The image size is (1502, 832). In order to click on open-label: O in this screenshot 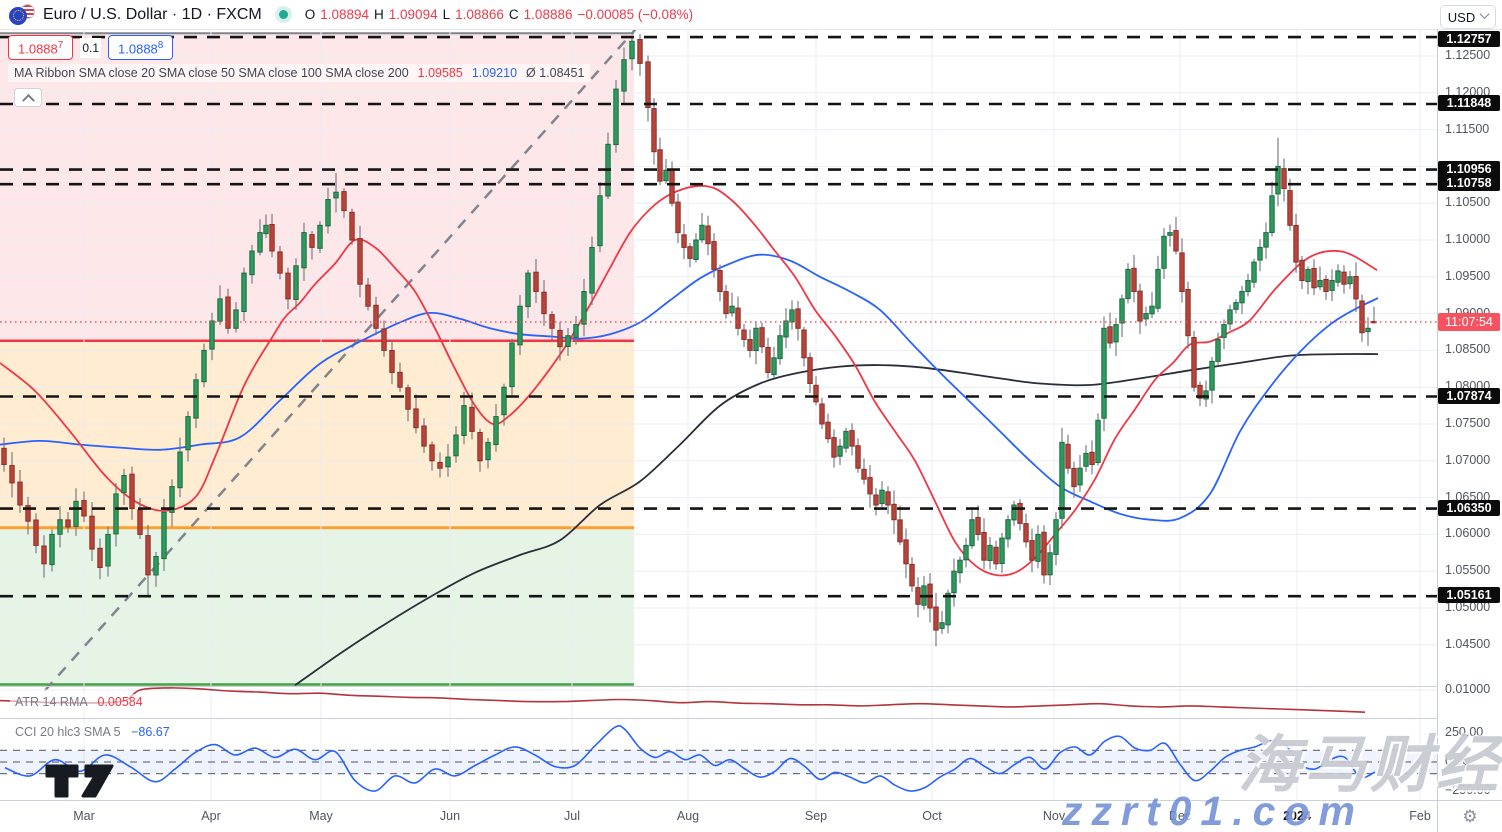, I will do `click(310, 14)`.